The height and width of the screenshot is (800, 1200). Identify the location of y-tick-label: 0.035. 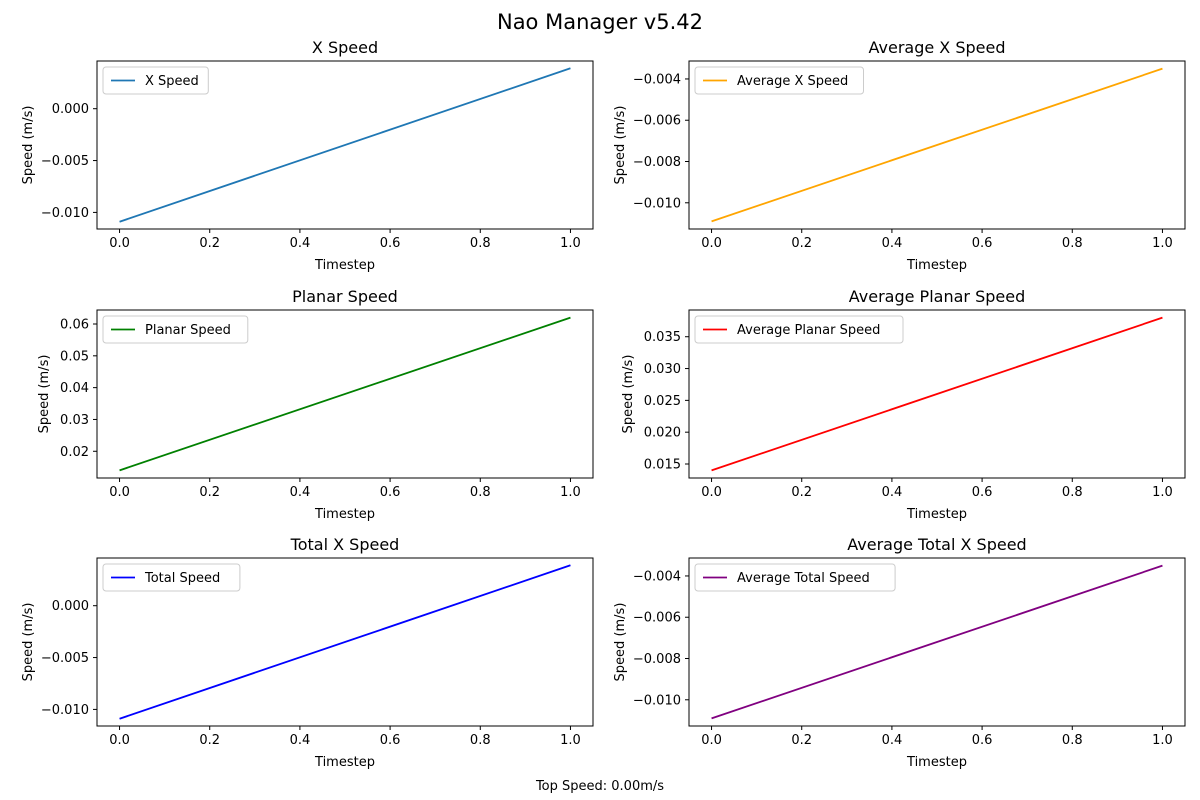
(662, 337).